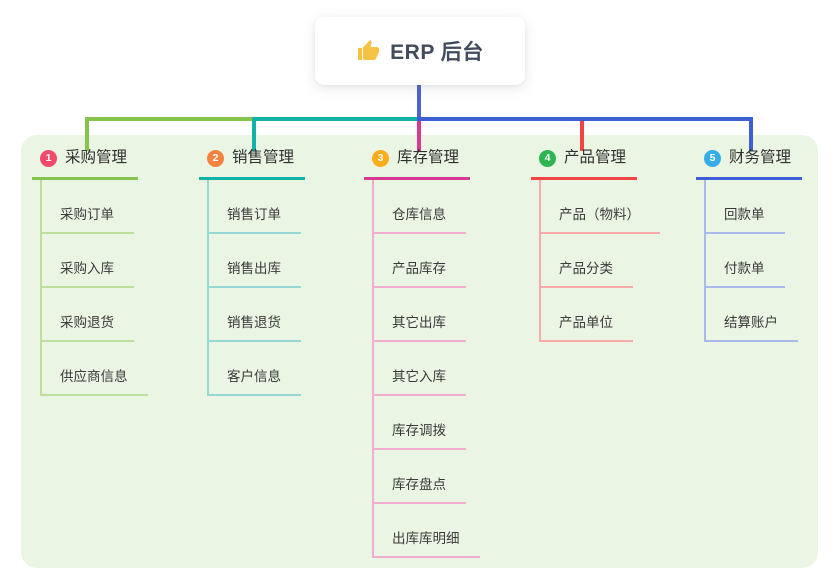 This screenshot has height=588, width=839. Describe the element at coordinates (255, 369) in the screenshot. I see `child-node: 客户信息` at that location.